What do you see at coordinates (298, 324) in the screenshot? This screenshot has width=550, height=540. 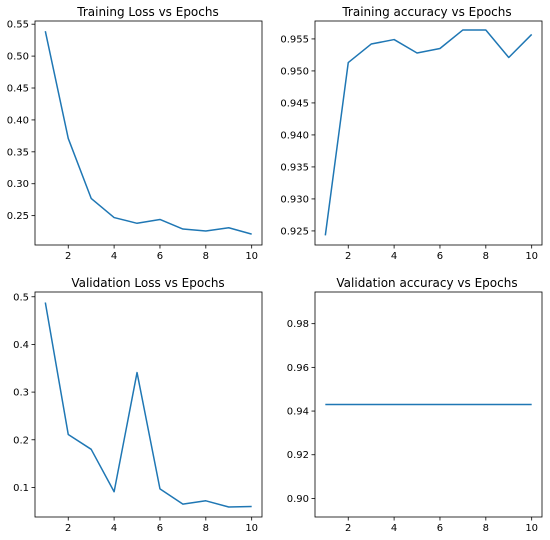 I see `y-tick-label: 0.98` at bounding box center [298, 324].